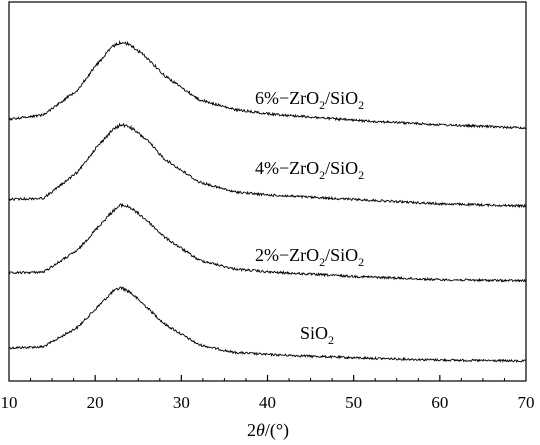  What do you see at coordinates (268, 430) in the screenshot?
I see `x-axis-label: 2θ/(°)` at bounding box center [268, 430].